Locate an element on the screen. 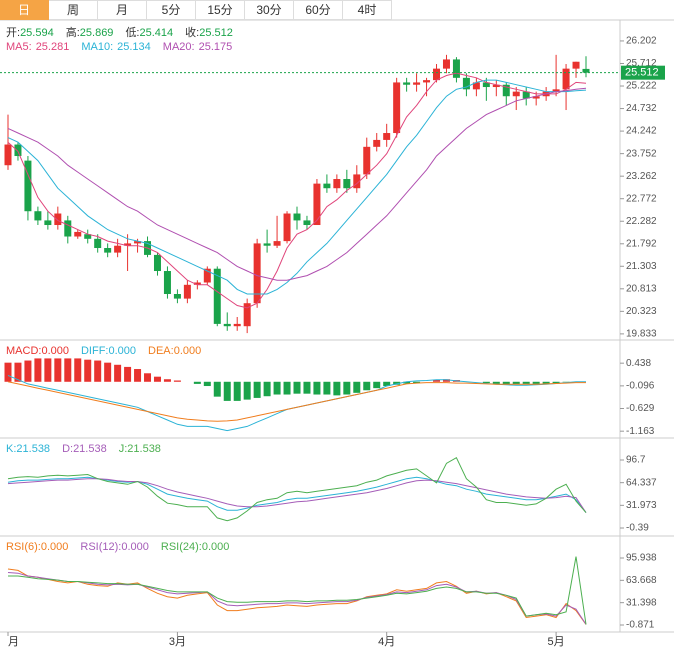  y-tick-label: 0.438 is located at coordinates (638, 363).